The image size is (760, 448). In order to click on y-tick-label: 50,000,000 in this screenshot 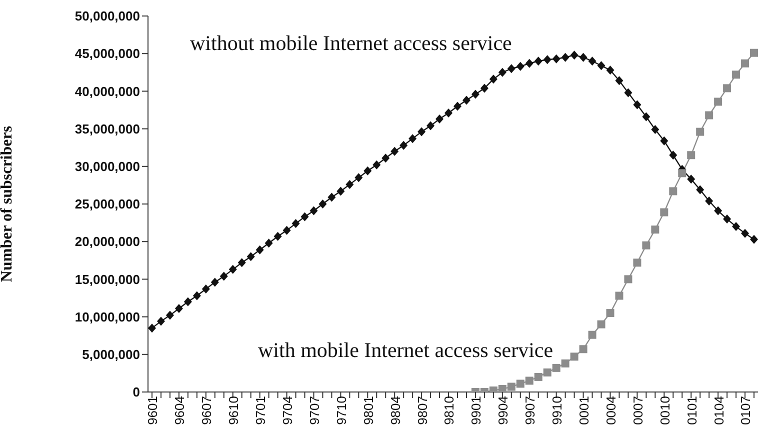, I will do `click(107, 16)`.